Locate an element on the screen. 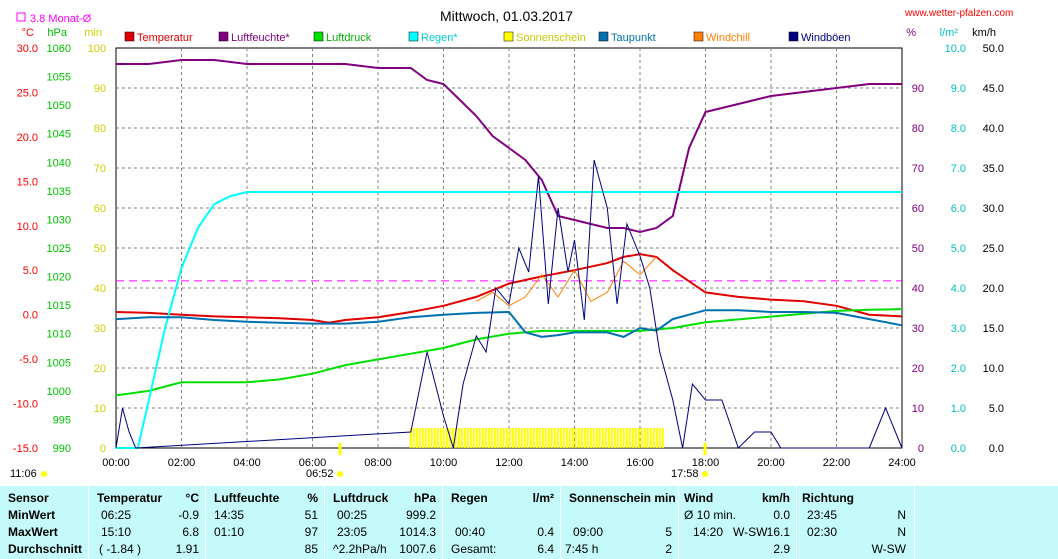  stats-press-max-time: 23:05 is located at coordinates (352, 532).